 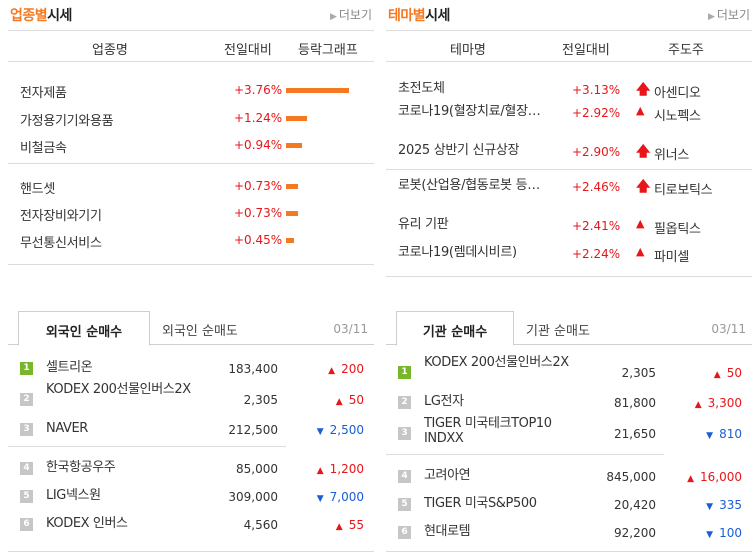 I want to click on industry-name: 무선통신서비스, so click(x=61, y=243).